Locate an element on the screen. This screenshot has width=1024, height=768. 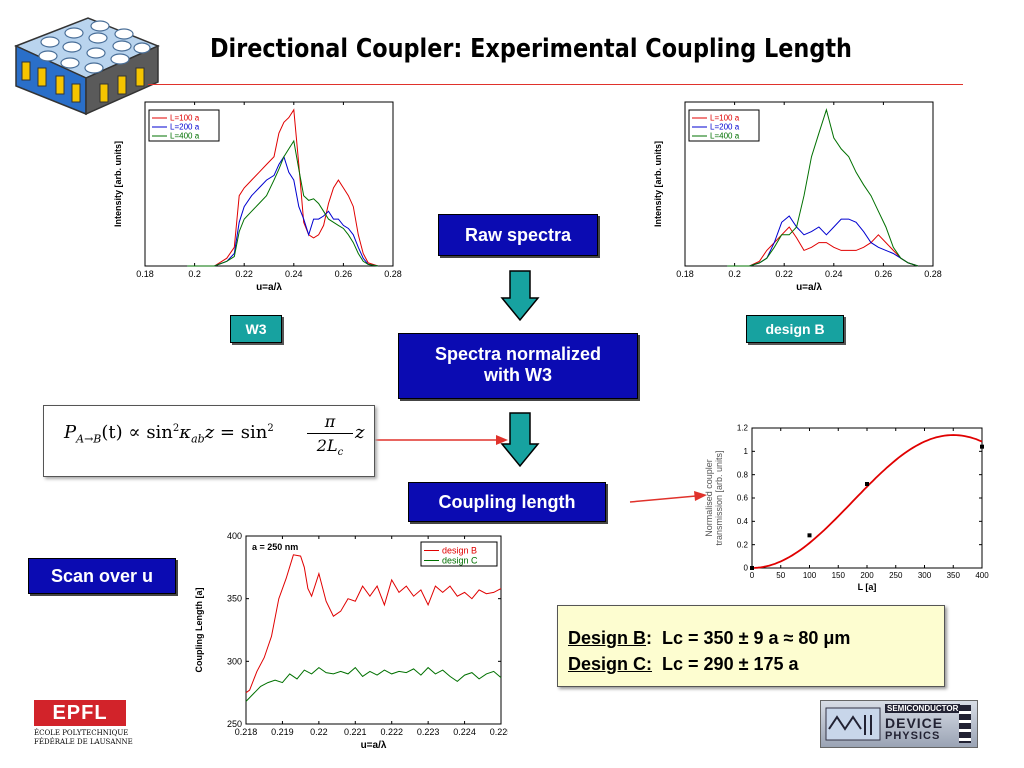
y-tick-label: 0 is located at coordinates (746, 568).